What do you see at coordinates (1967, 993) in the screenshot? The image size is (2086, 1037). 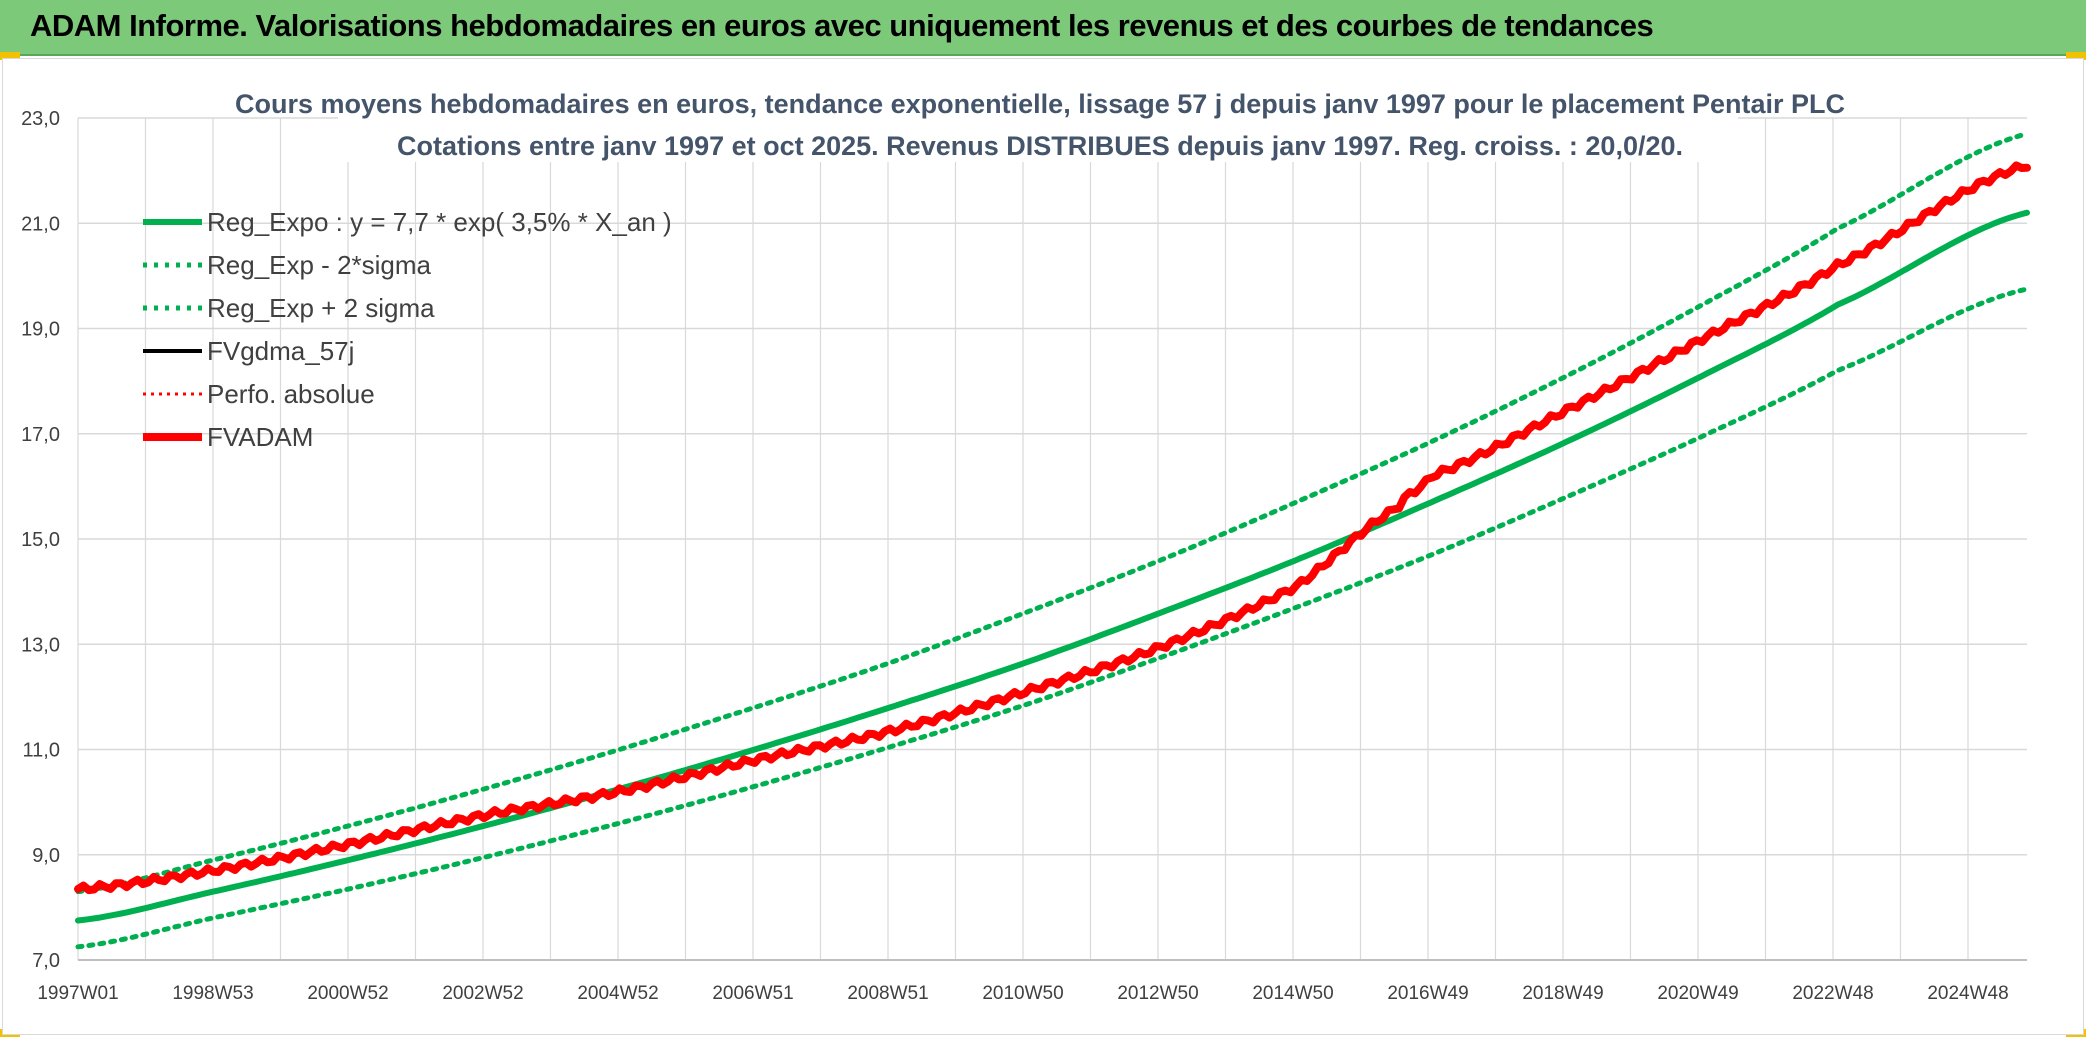 I see `x-tick-label: 2024W48` at bounding box center [1967, 993].